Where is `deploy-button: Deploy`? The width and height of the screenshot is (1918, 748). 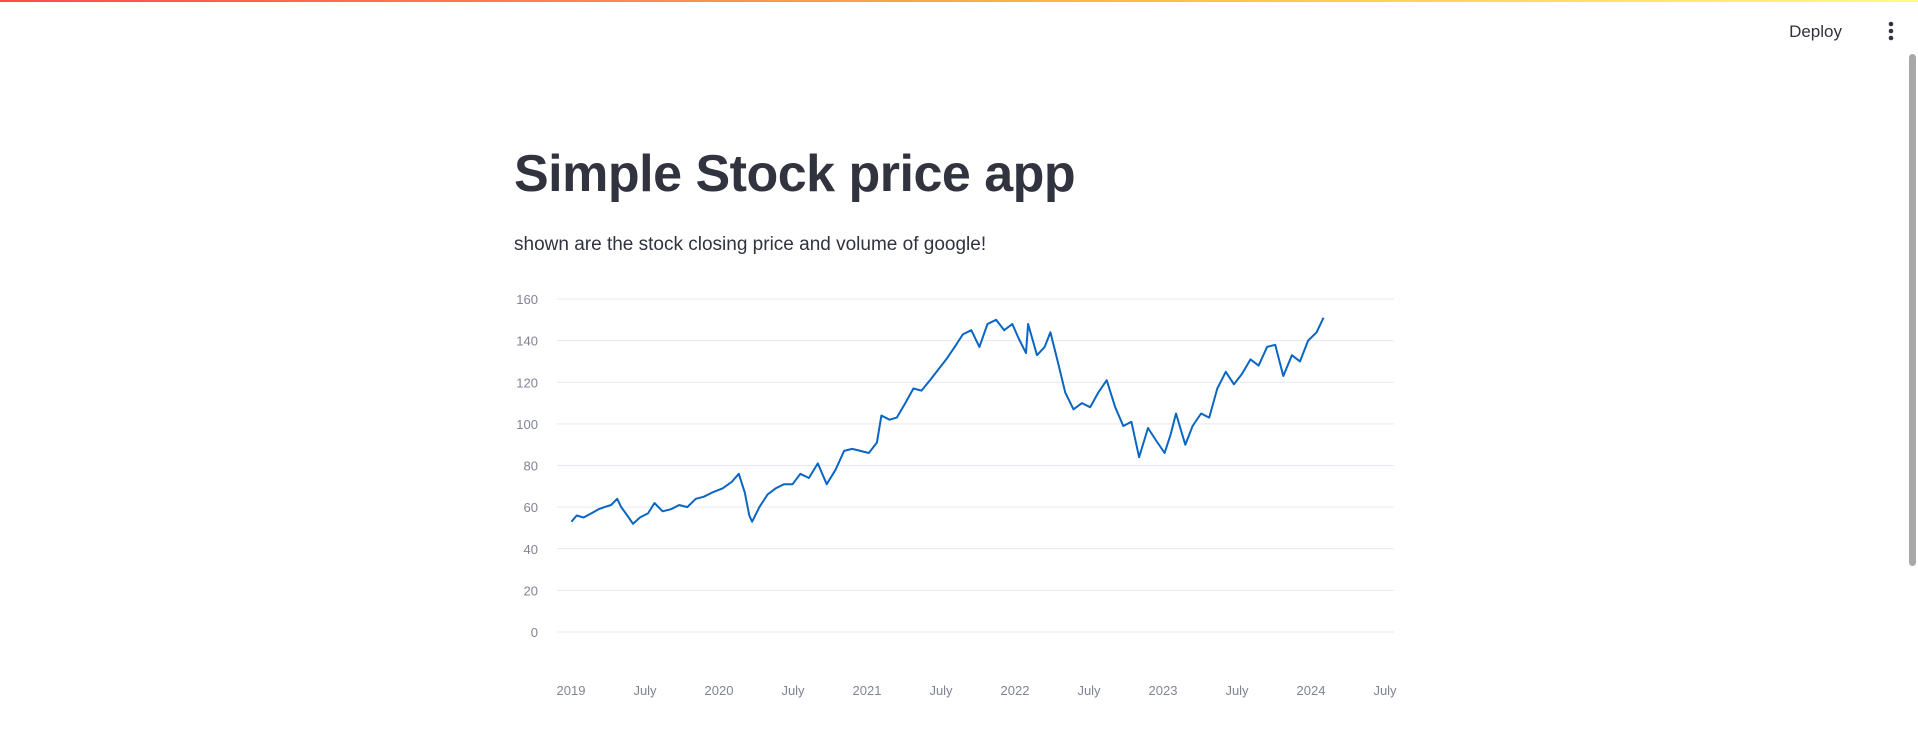
deploy-button: Deploy is located at coordinates (1815, 31).